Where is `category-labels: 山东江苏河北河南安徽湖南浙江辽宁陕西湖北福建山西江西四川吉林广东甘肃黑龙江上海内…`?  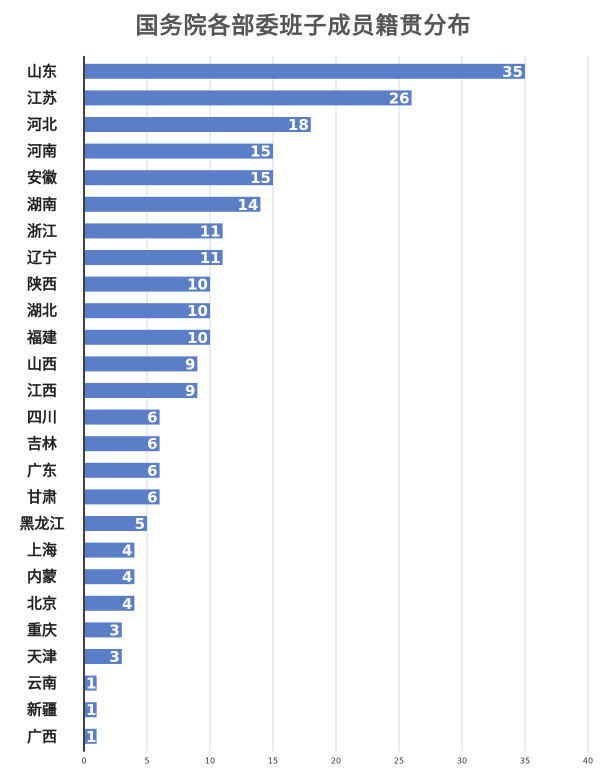
category-labels: 山东江苏河北河南安徽湖南浙江辽宁陕西湖北福建山西江西四川吉林广东甘肃黑龙江上海内… is located at coordinates (41, 403).